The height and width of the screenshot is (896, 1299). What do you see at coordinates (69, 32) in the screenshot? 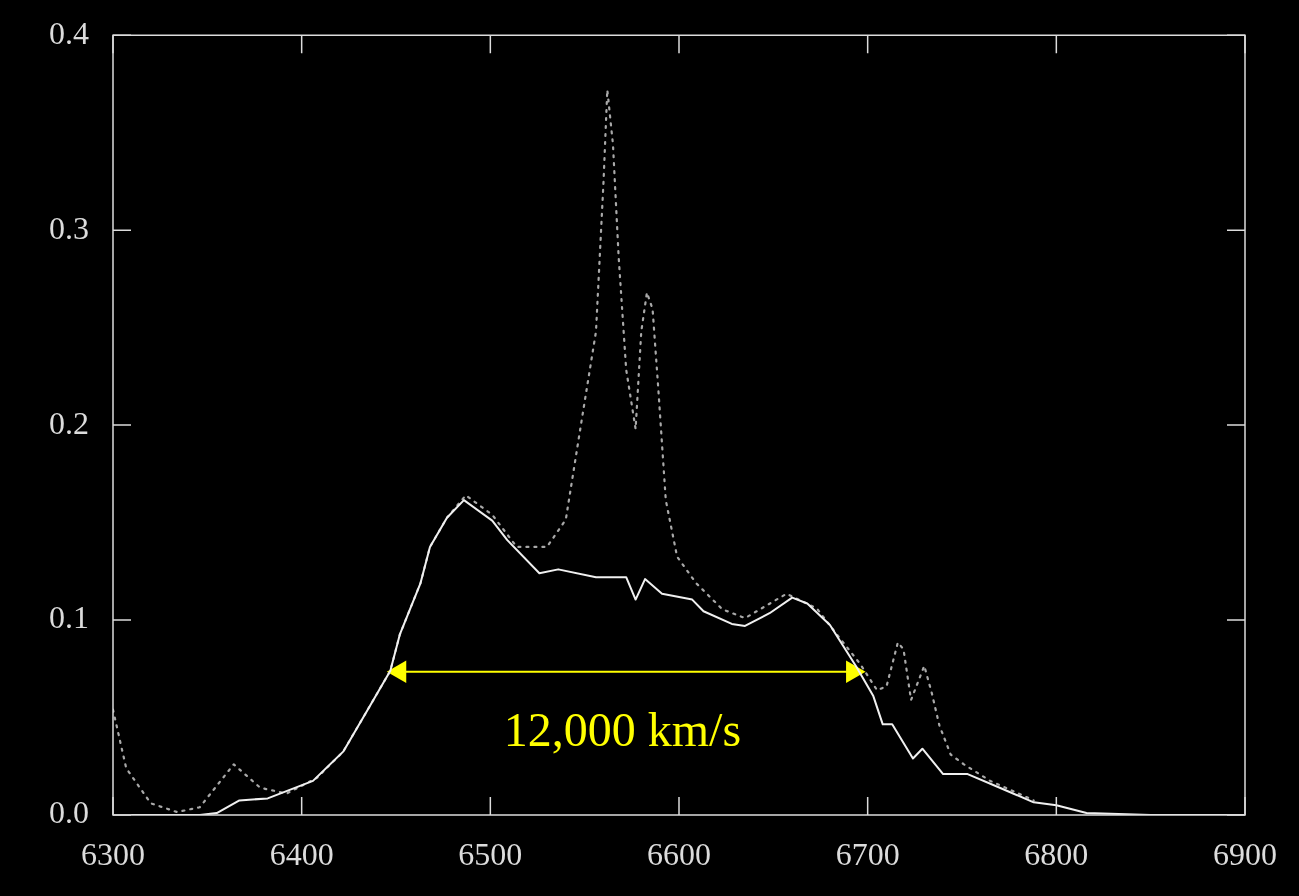
I see `y-tick-label: 0.4` at bounding box center [69, 32].